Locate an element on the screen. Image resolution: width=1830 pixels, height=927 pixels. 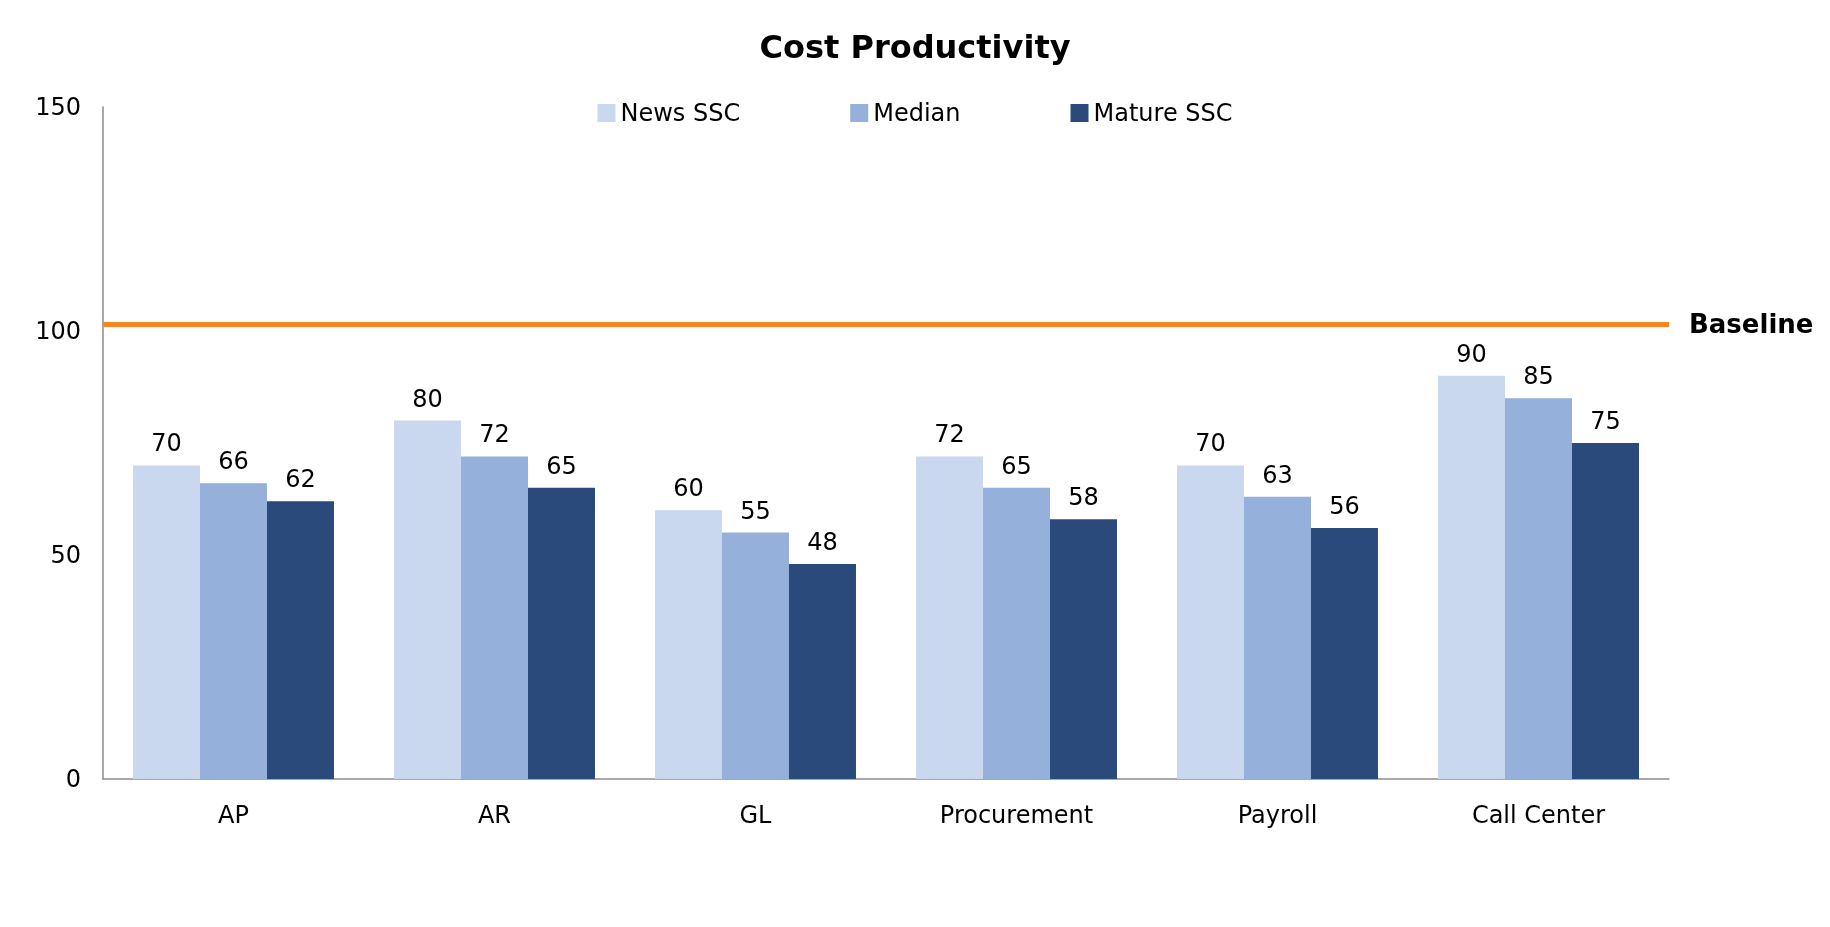
legend-label: Median is located at coordinates (917, 113).